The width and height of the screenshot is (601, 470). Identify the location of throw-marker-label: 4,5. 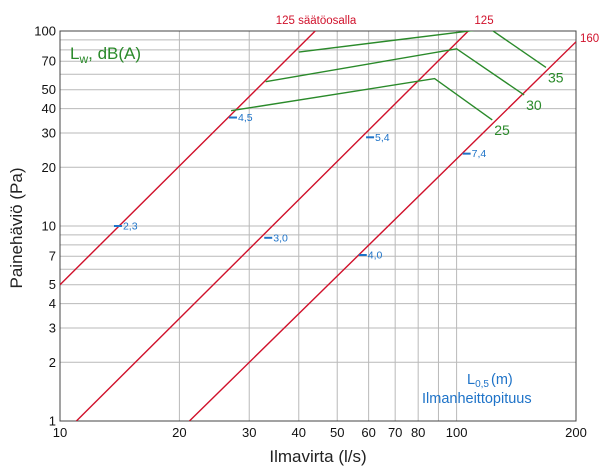
(245, 118).